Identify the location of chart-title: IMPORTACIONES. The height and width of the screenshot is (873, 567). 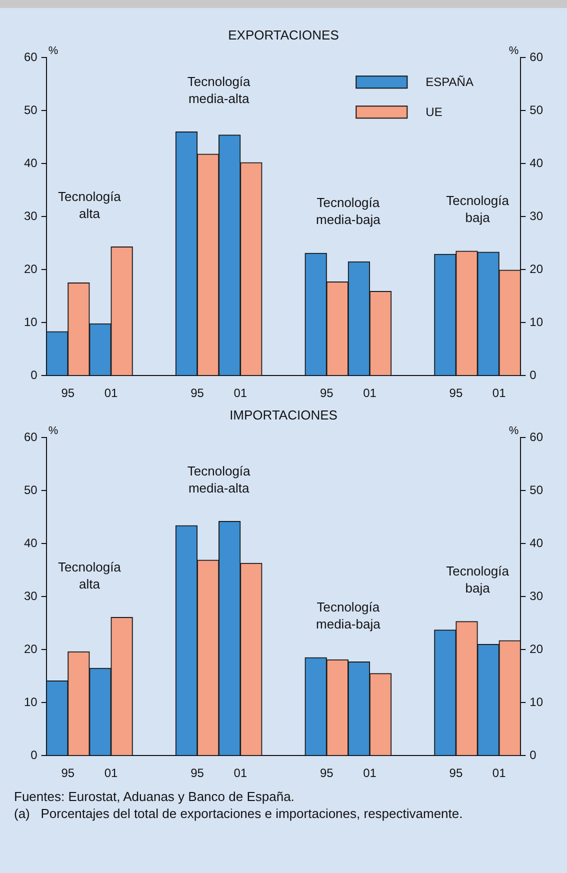
(284, 414).